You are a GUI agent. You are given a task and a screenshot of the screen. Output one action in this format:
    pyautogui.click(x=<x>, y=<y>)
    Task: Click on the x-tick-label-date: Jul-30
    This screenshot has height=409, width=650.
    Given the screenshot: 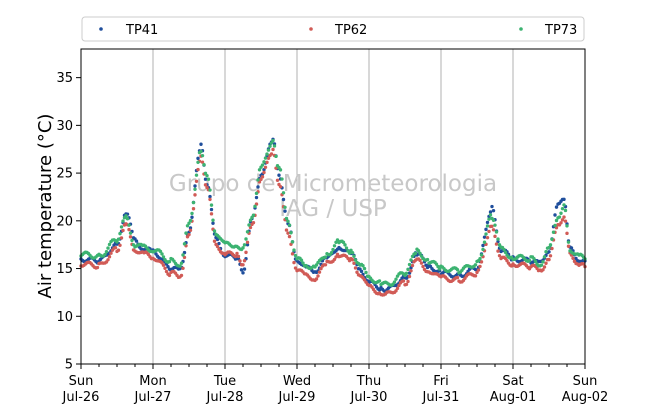 What is the action you would take?
    pyautogui.click(x=369, y=397)
    